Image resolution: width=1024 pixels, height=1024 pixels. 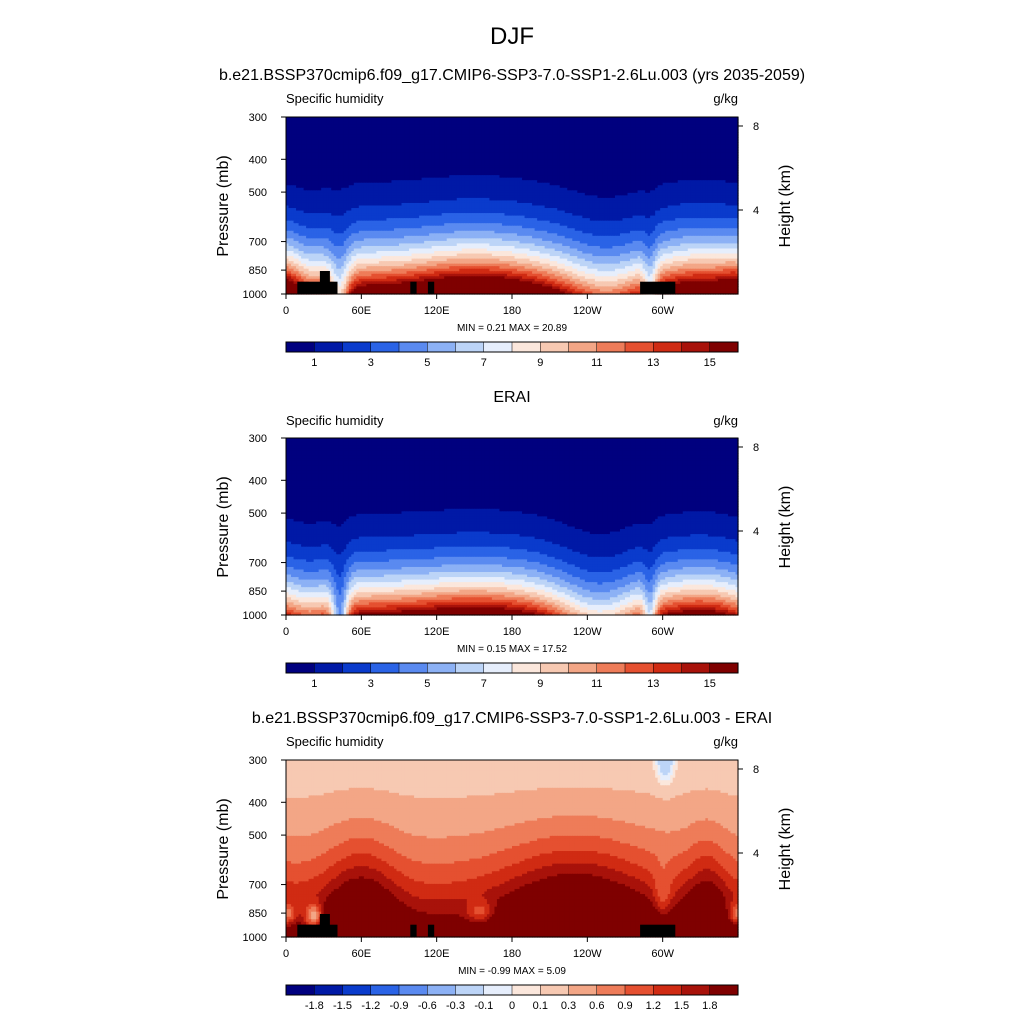 What do you see at coordinates (785, 527) in the screenshot?
I see `panel-2-height-axis-label: Height (km)` at bounding box center [785, 527].